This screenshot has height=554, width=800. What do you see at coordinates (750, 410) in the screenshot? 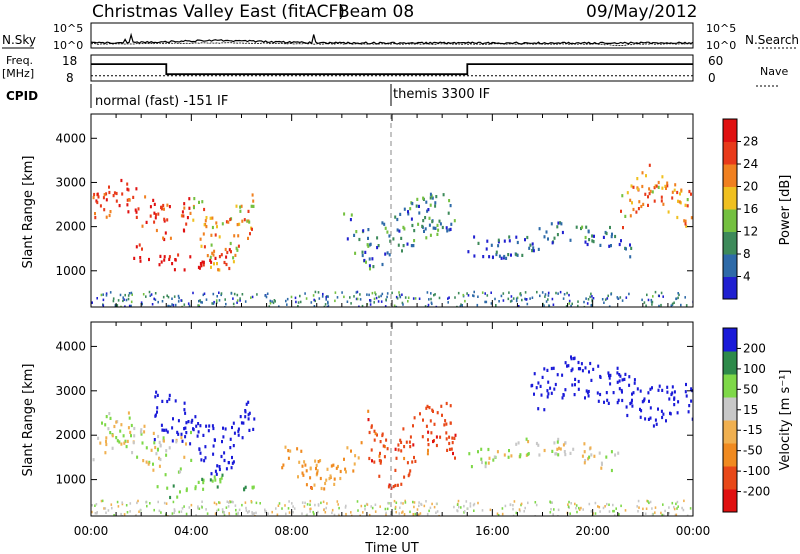
I see `colorbar-tick-label: 15` at bounding box center [750, 410].